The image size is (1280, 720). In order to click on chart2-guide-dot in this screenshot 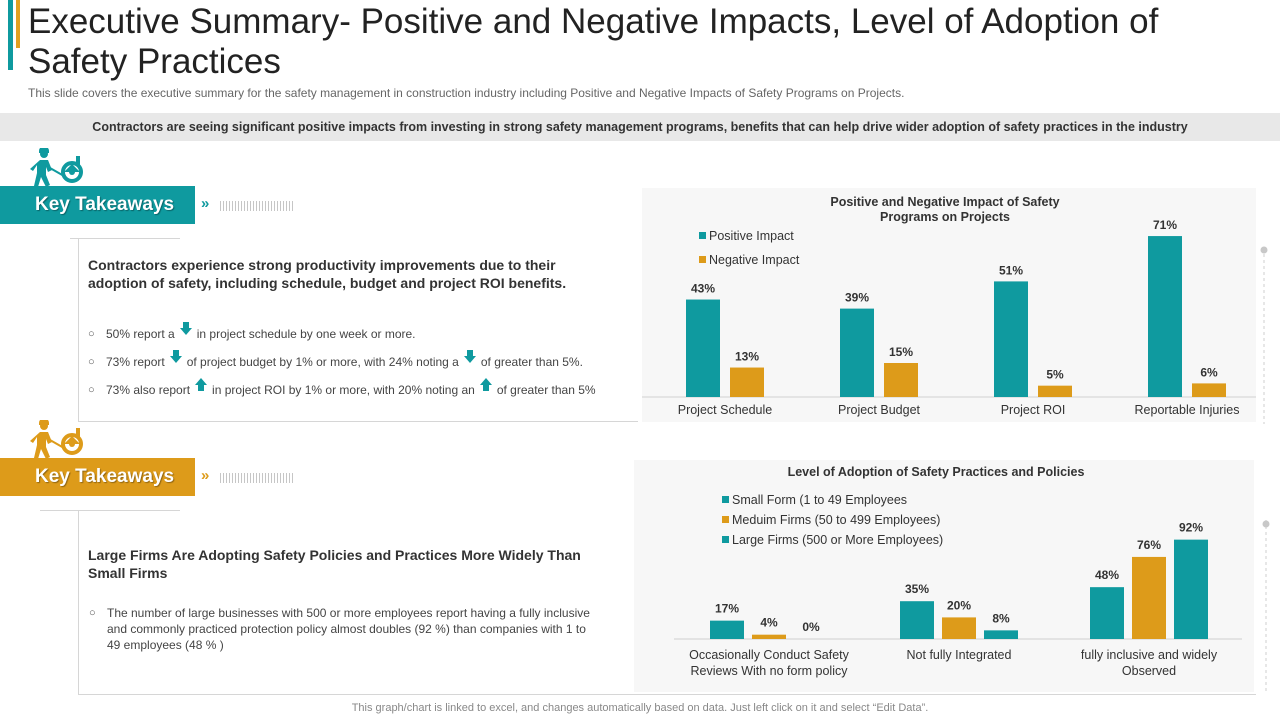, I will do `click(1266, 524)`.